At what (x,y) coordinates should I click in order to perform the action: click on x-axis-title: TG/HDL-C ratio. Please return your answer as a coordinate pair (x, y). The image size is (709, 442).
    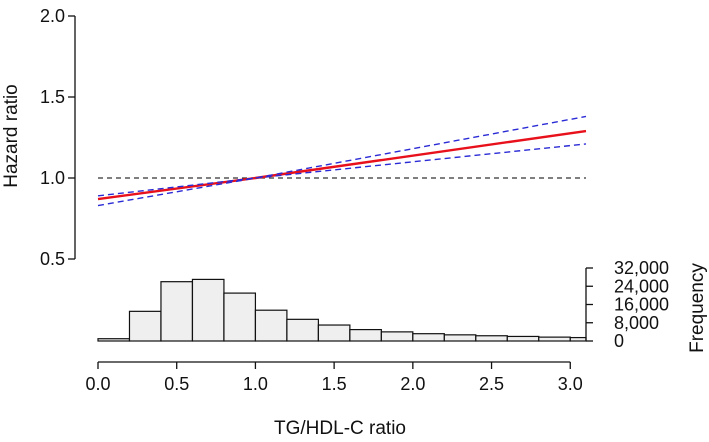
    Looking at the image, I should click on (340, 428).